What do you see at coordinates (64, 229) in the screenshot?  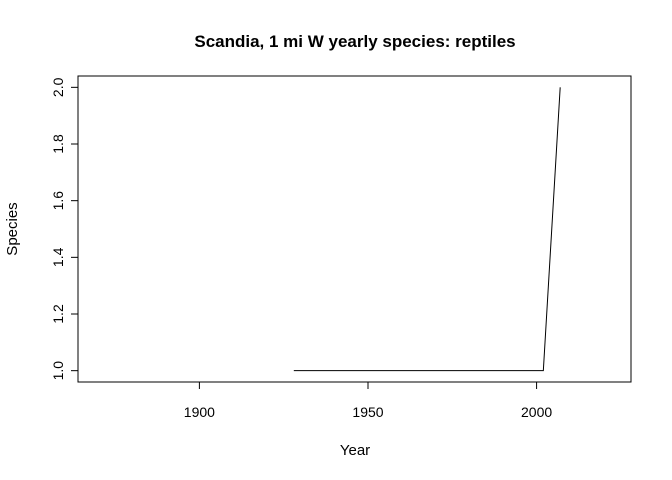 I see `y-axis: 1.0 1.2 1.4 1.6 1.8 2.0` at bounding box center [64, 229].